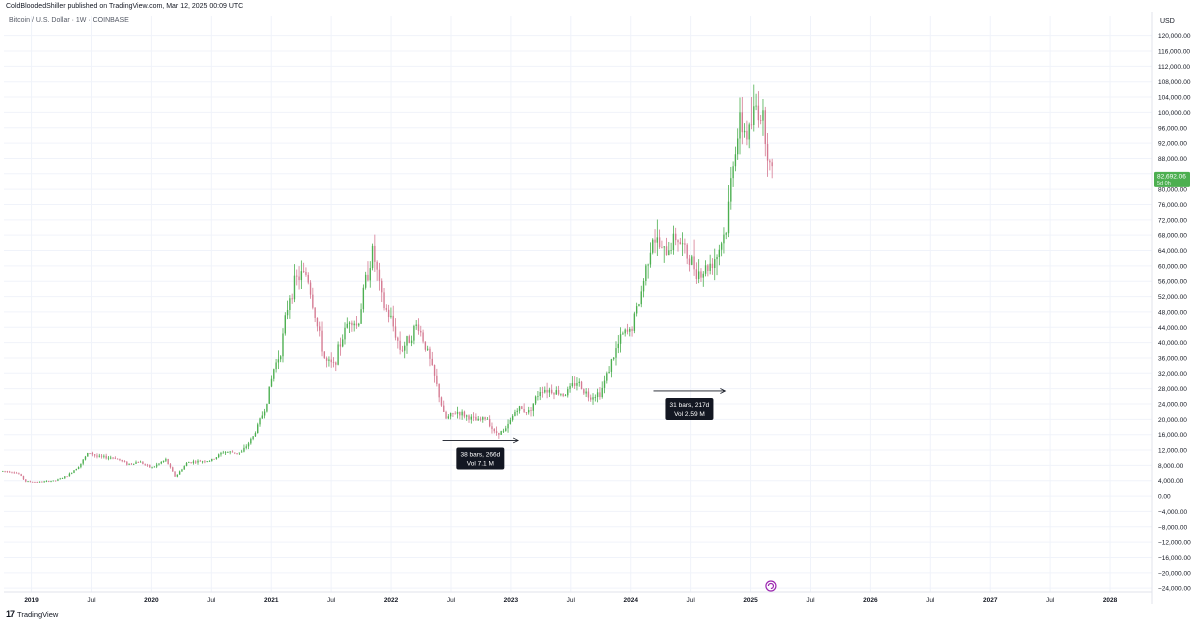  Describe the element at coordinates (1172, 420) in the screenshot. I see `price-tick-label: 20,000.00` at that location.